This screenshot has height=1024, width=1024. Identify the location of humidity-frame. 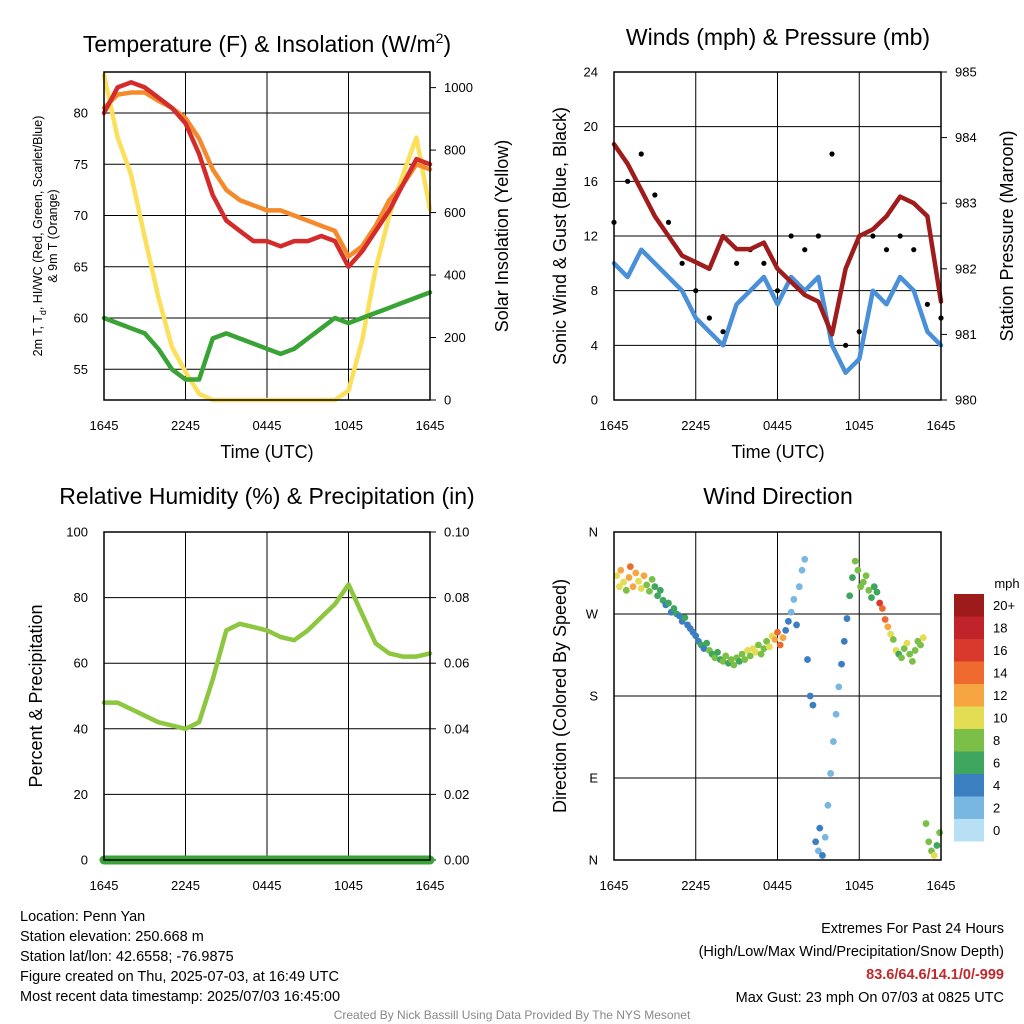
(267, 696).